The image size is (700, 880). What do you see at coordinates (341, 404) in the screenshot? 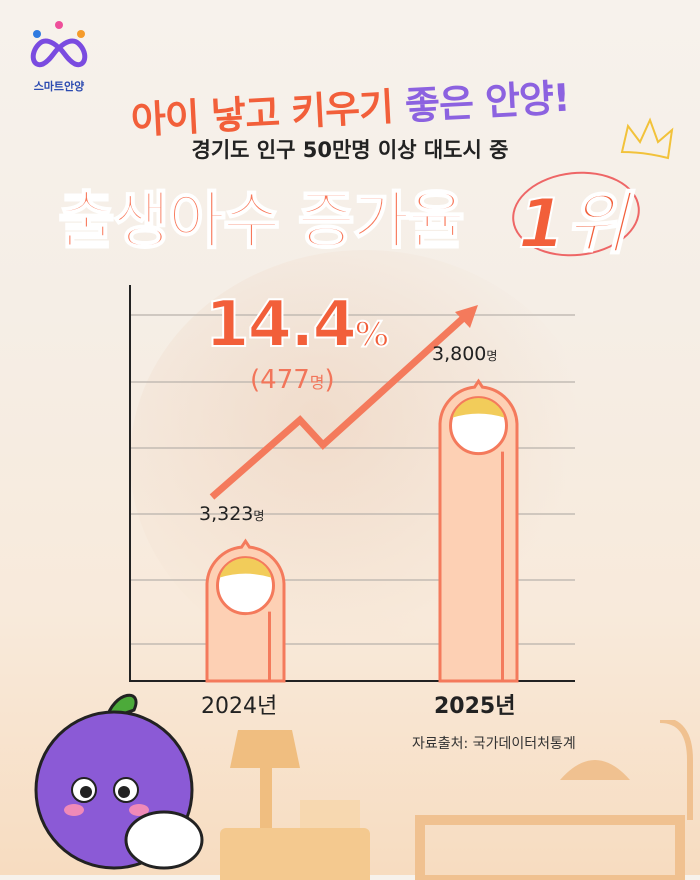
I see `trend-arrow-line` at bounding box center [341, 404].